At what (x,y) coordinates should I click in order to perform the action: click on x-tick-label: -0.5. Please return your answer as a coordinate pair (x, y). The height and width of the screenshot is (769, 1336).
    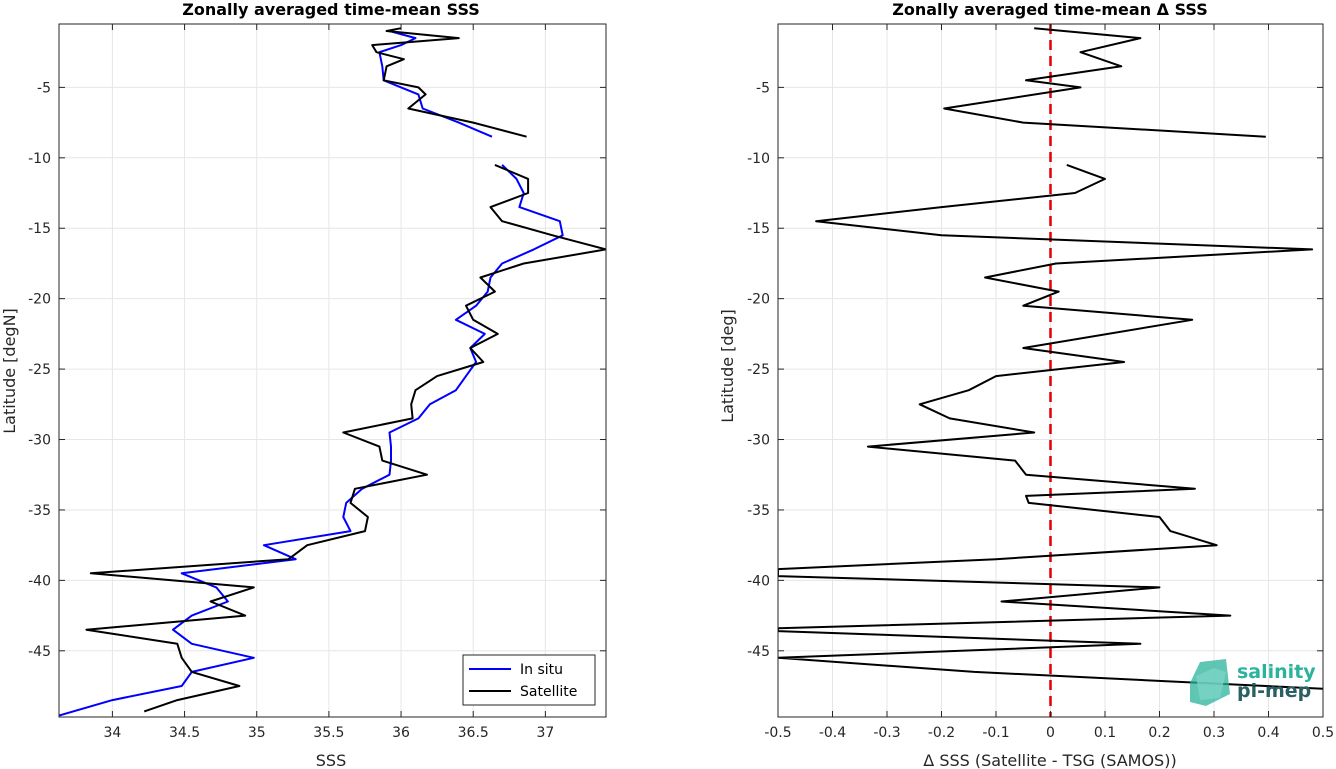
    Looking at the image, I should click on (777, 733).